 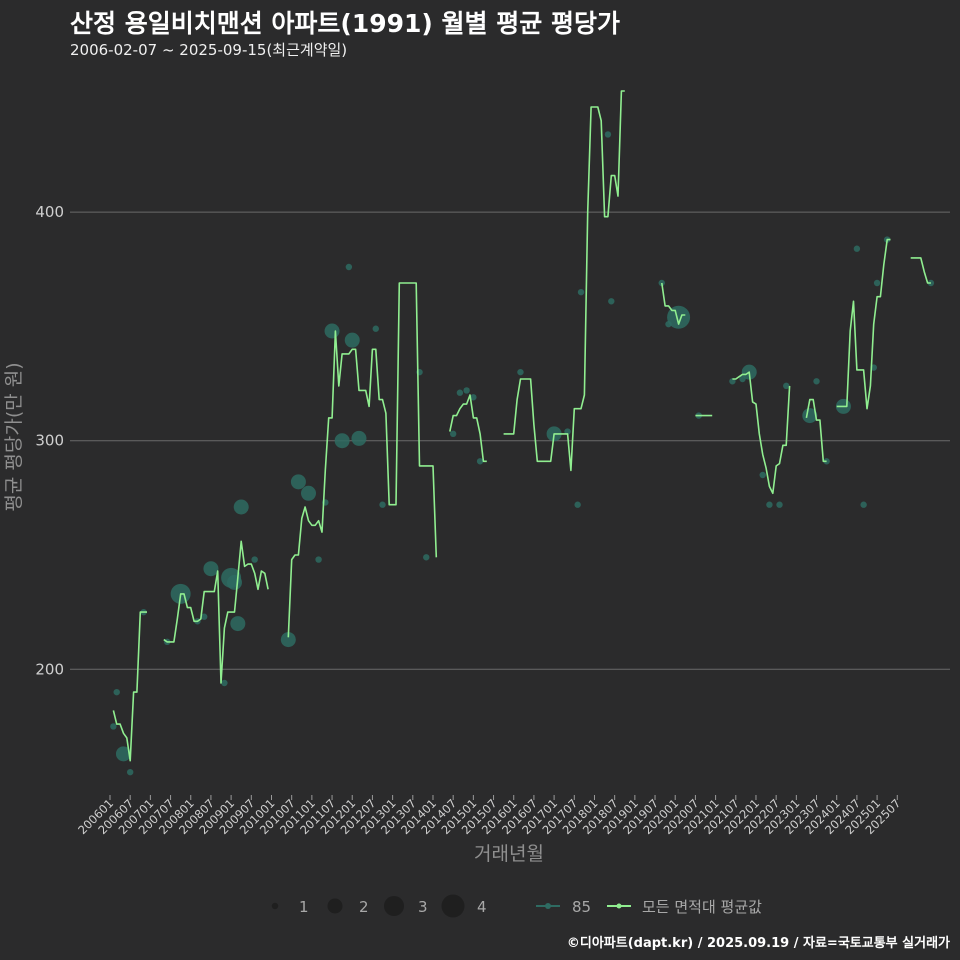 I want to click on legend-size-label: 3, so click(x=423, y=907).